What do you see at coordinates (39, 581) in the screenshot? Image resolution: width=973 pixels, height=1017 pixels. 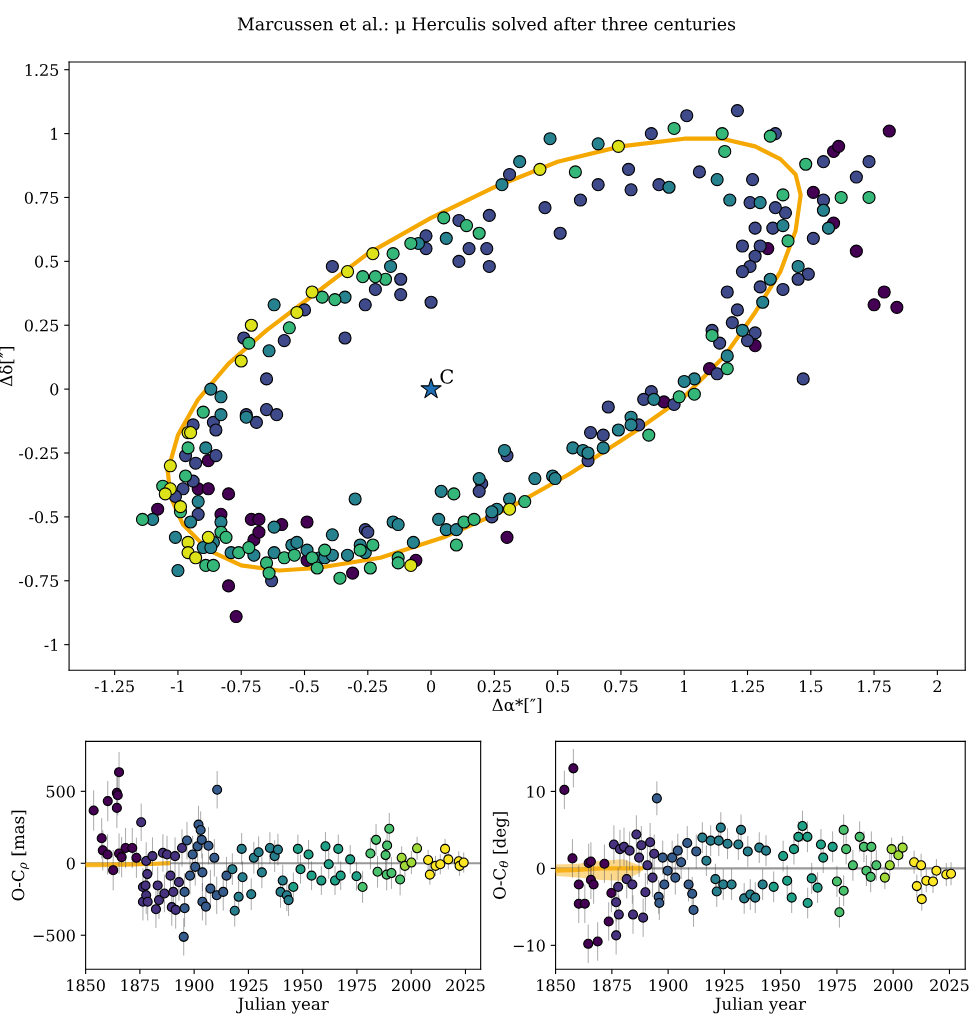 I see `y-tick-label: -0.75` at bounding box center [39, 581].